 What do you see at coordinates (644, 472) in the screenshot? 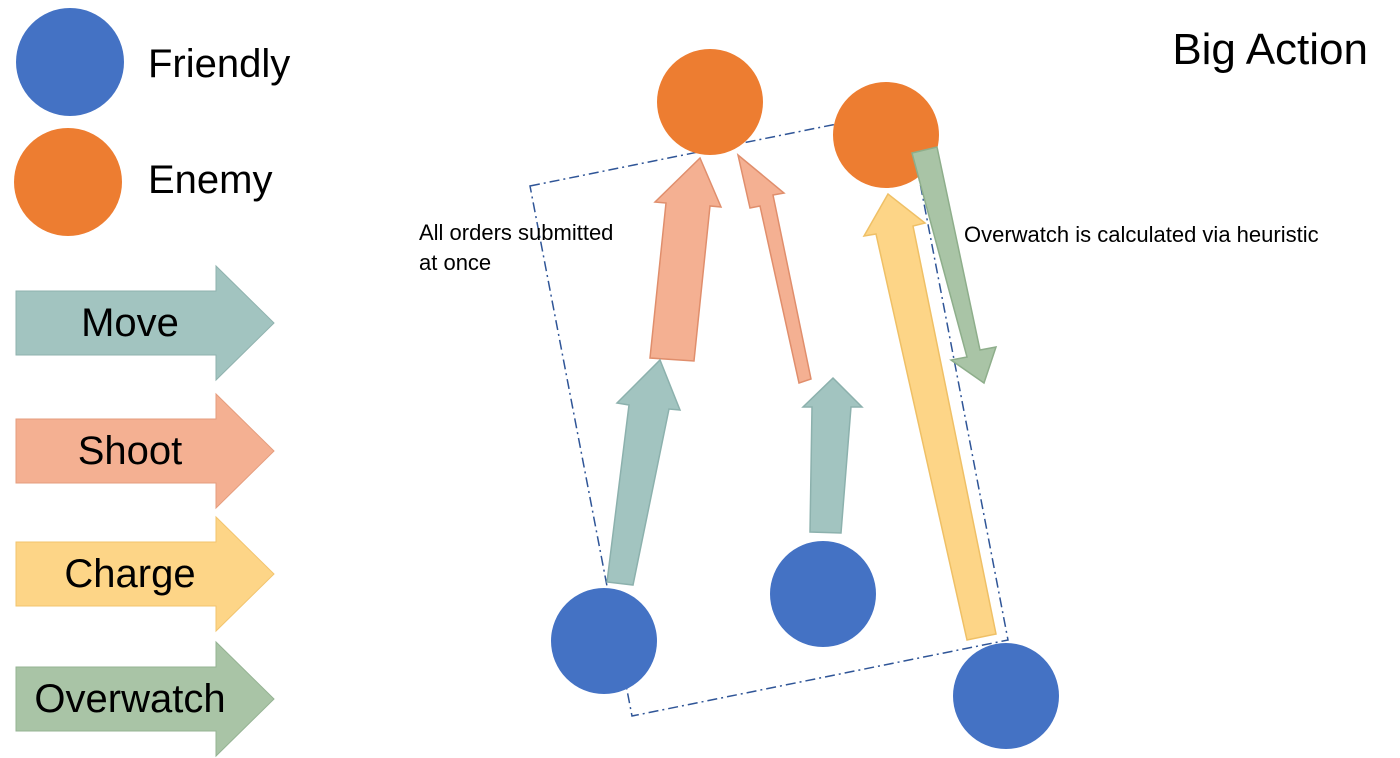
I see `move-arrow-left` at bounding box center [644, 472].